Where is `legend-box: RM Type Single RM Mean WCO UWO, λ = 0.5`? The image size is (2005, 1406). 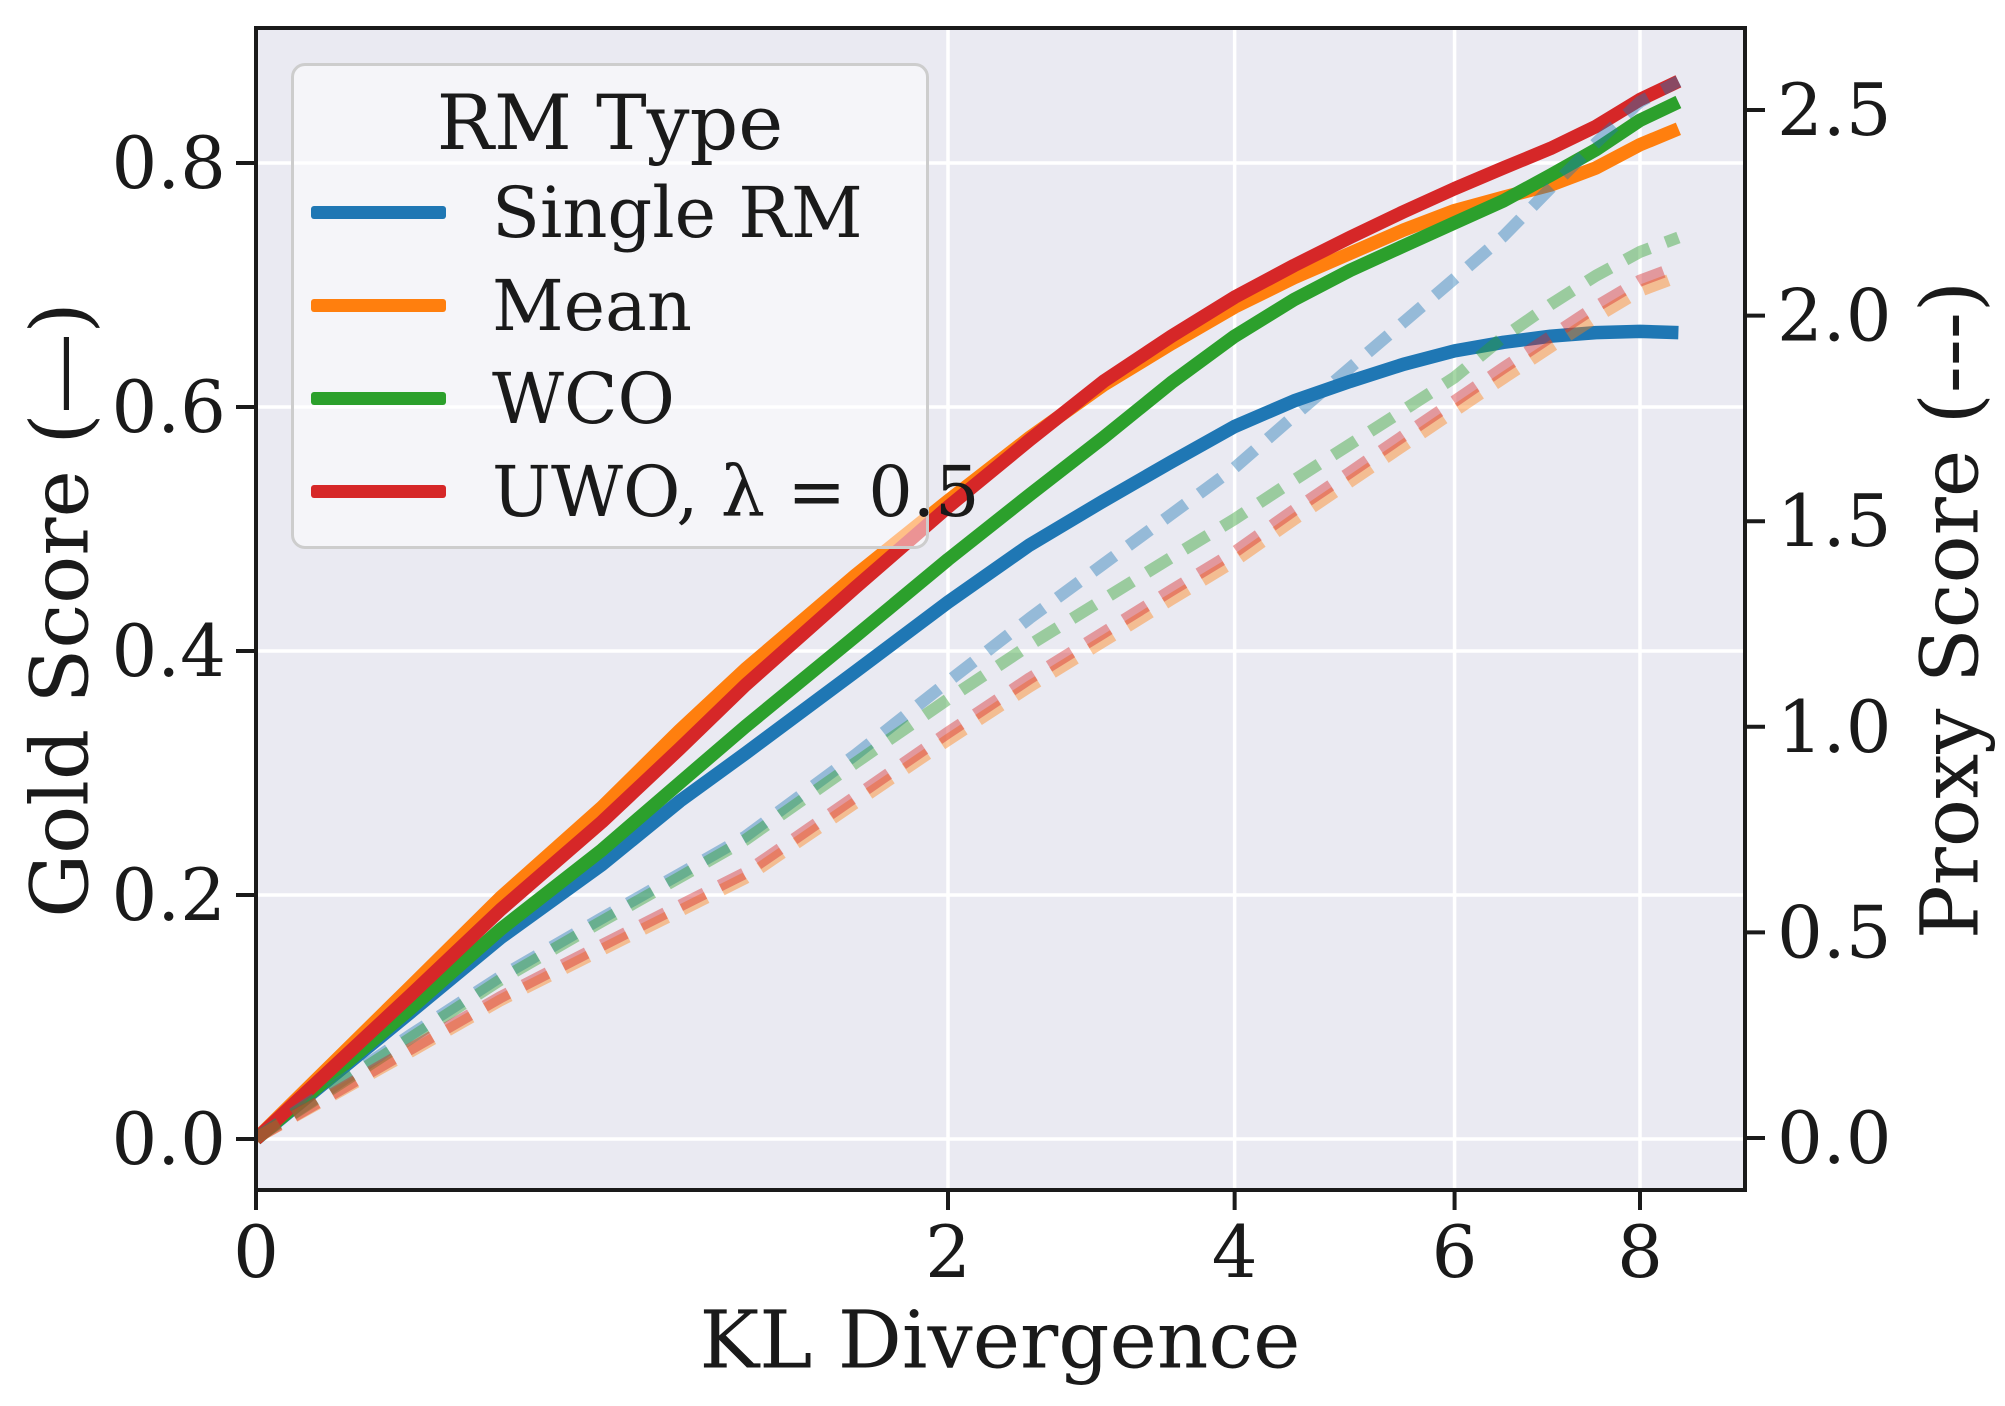
legend-box: RM Type Single RM Mean WCO UWO, λ = 0.5 is located at coordinates (635, 306).